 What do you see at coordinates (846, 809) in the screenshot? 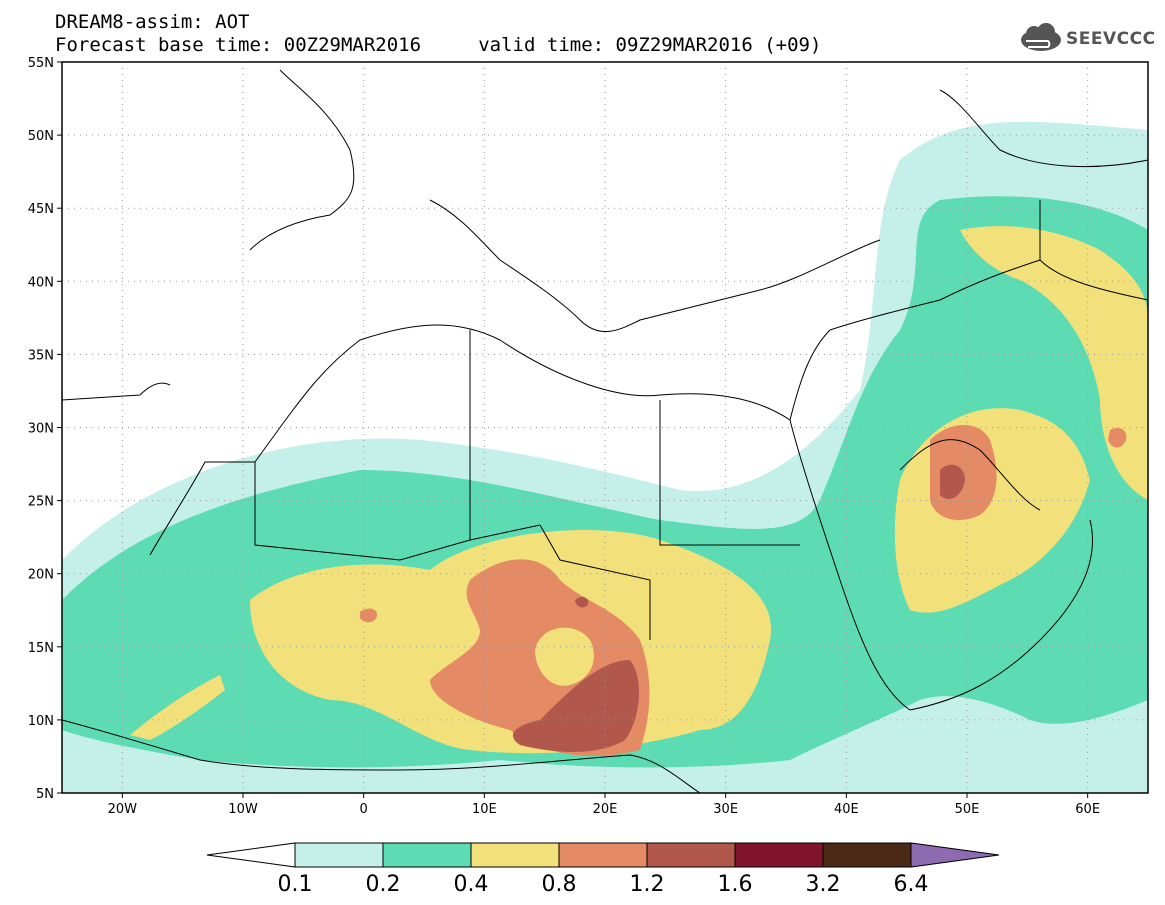
I see `lon-tick-label: 40E` at bounding box center [846, 809].